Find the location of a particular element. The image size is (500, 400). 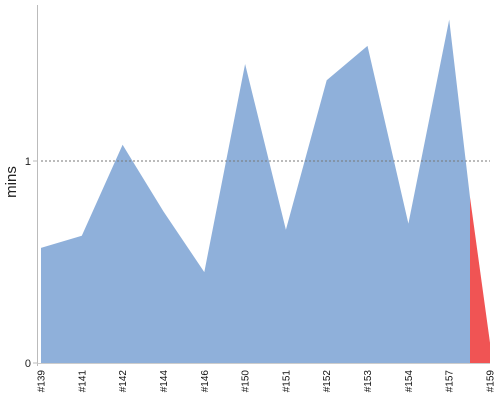

y-axis-label: mins is located at coordinates (11, 182).